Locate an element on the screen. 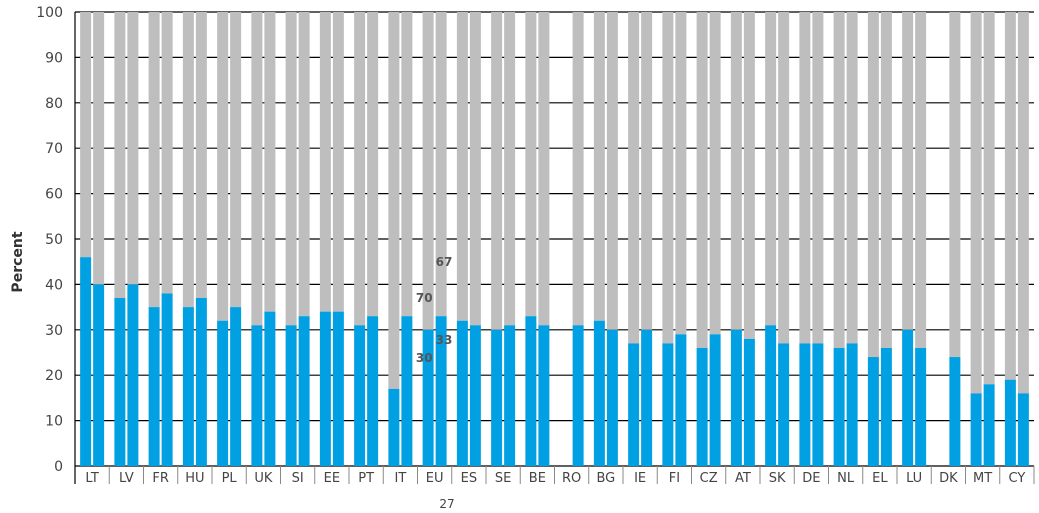 Image resolution: width=1039 pixels, height=513 pixels. x-category-label: DK is located at coordinates (948, 478).